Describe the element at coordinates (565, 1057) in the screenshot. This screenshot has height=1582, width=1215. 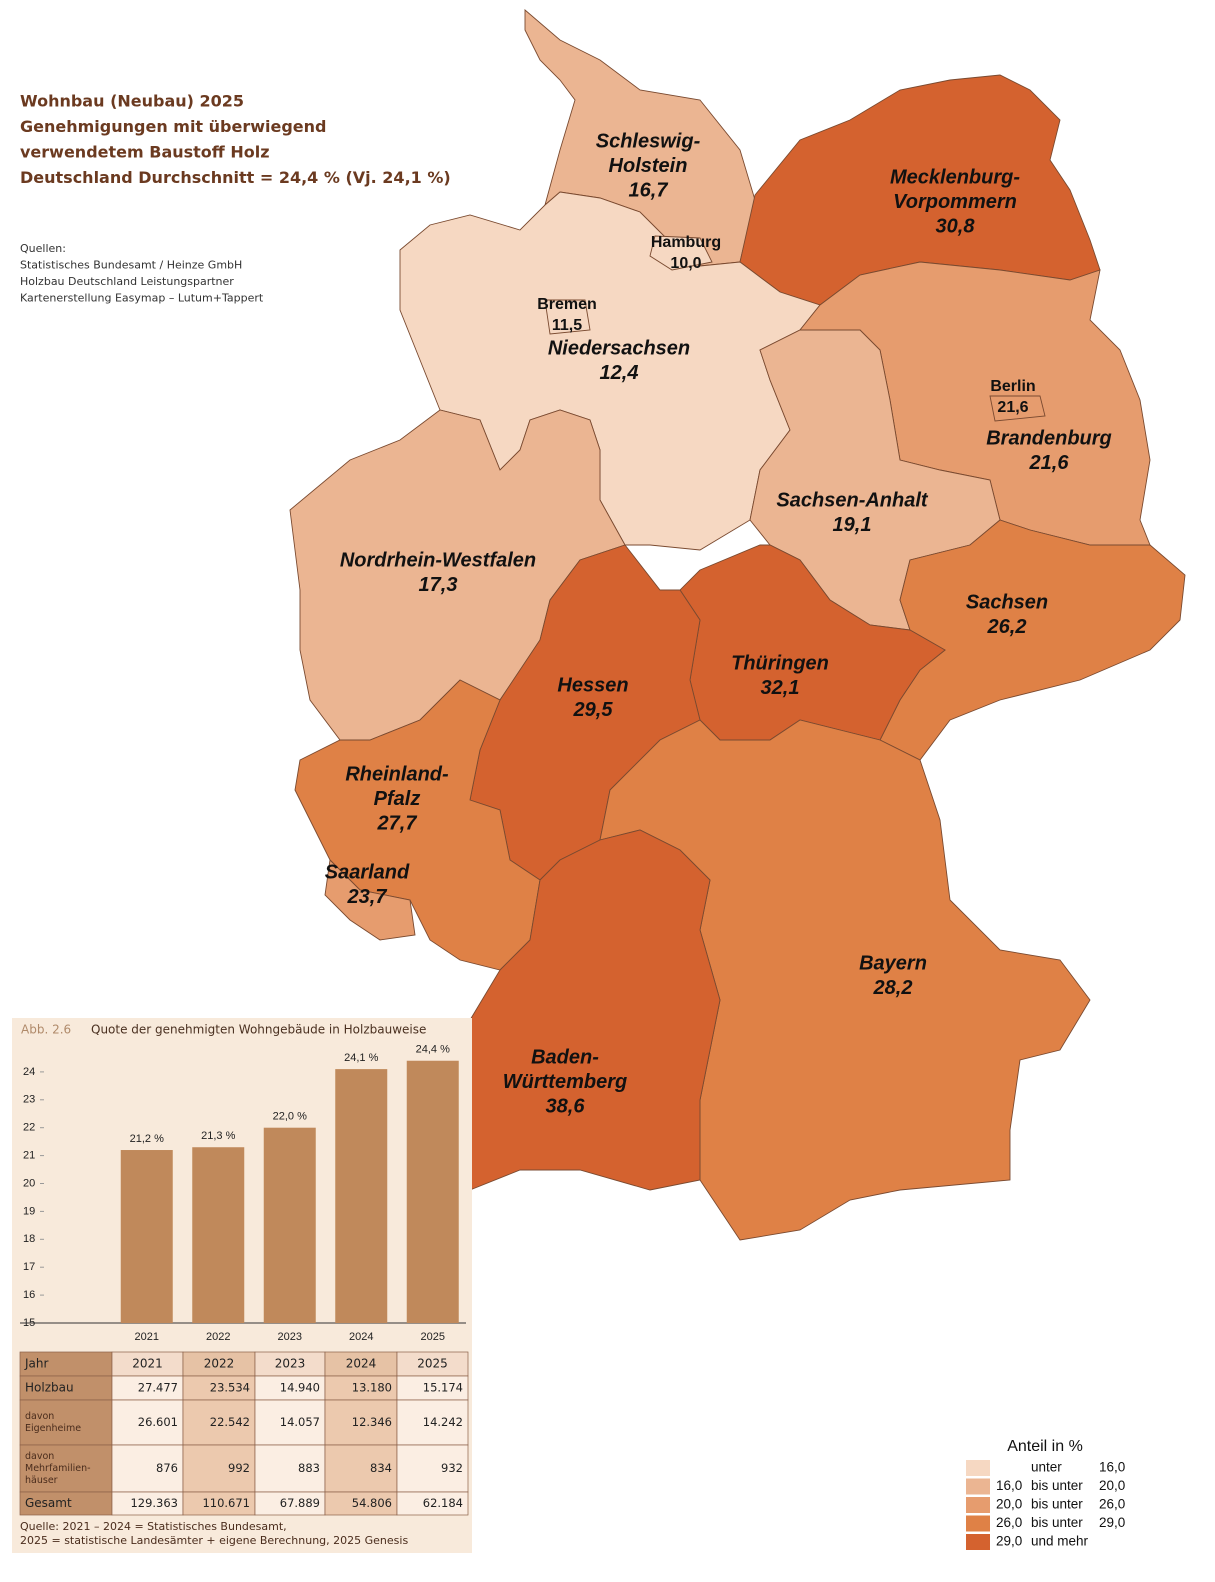
I see `region-name: Baden-` at that location.